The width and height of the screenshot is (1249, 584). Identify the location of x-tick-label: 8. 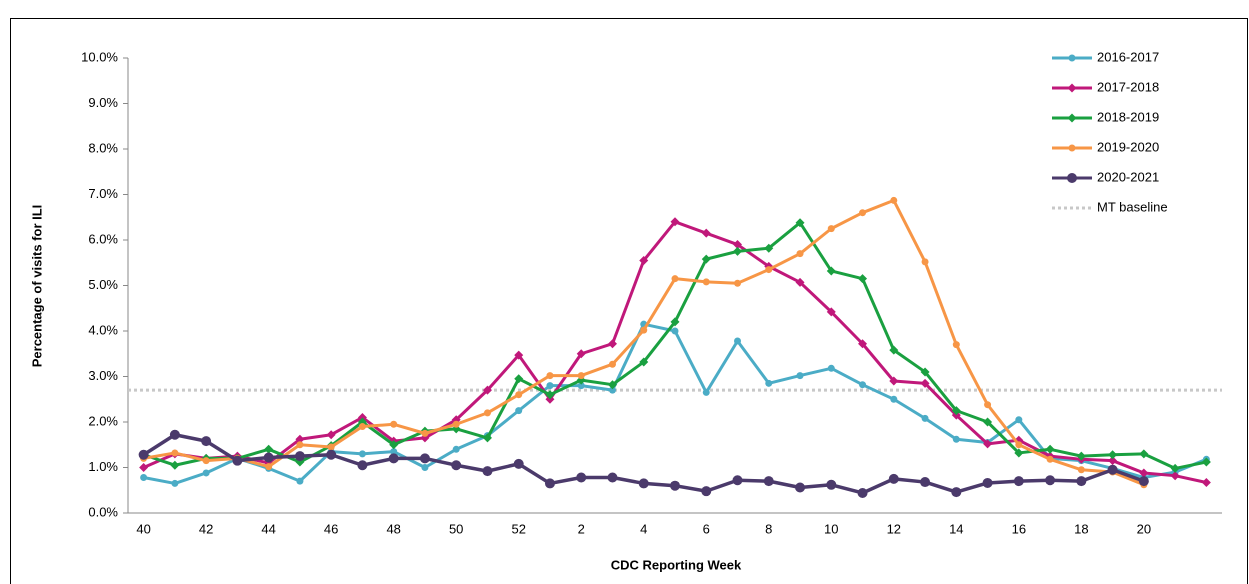
(768, 528).